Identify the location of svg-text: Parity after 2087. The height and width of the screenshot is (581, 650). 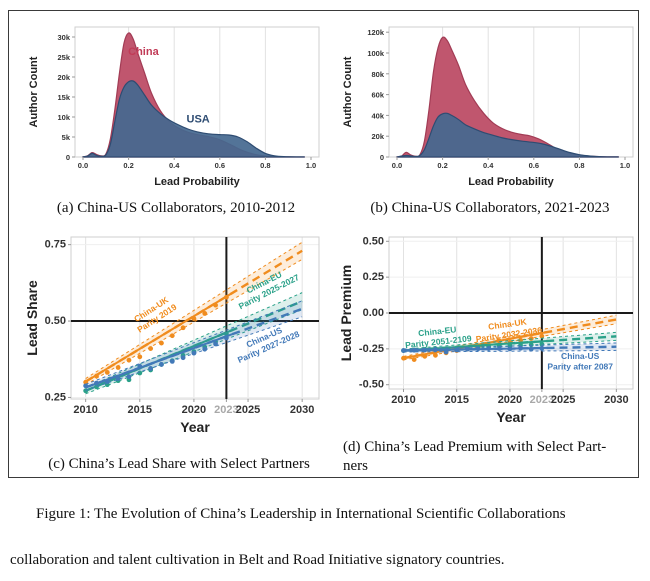
(580, 366).